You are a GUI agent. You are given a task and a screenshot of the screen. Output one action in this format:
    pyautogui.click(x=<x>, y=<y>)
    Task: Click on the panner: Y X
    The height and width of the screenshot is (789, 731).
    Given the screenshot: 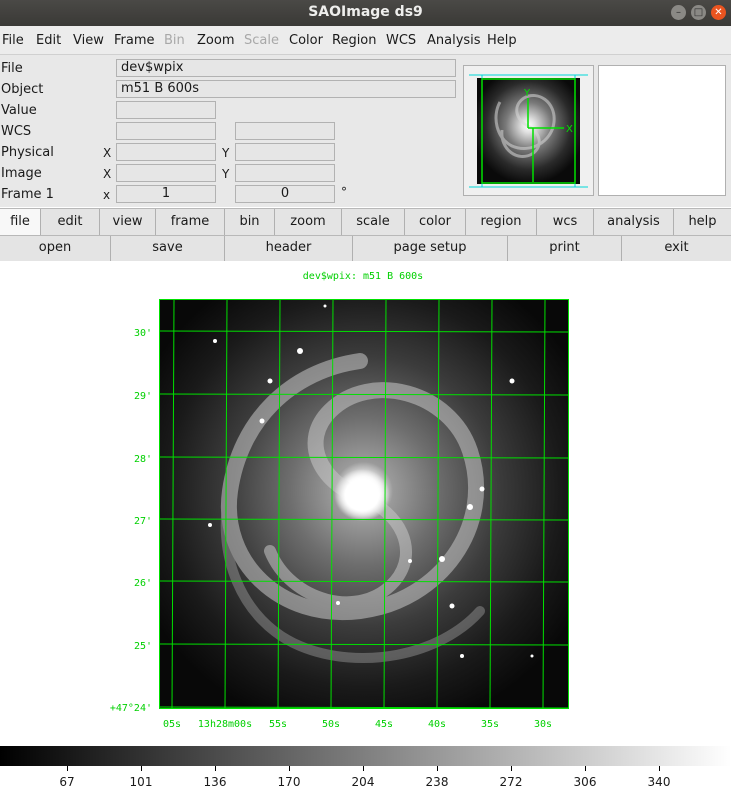 What is the action you would take?
    pyautogui.click(x=528, y=130)
    